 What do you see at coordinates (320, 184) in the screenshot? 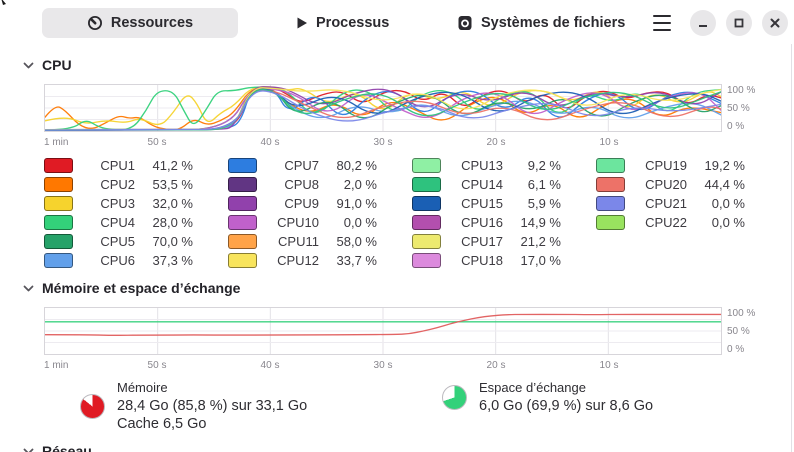
I see `cpu-legend-item: CPU8 2,0 %` at bounding box center [320, 184].